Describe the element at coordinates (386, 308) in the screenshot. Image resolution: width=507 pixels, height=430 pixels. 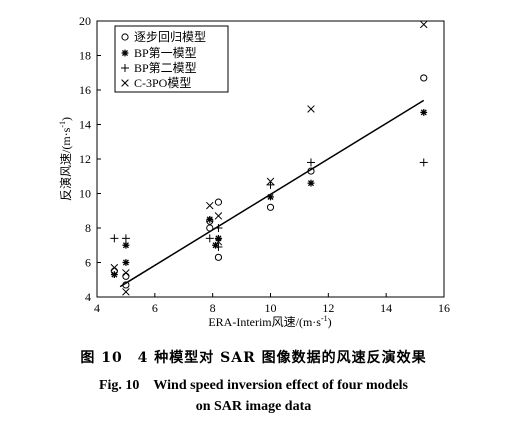
I see `x-tick-label: 14` at that location.